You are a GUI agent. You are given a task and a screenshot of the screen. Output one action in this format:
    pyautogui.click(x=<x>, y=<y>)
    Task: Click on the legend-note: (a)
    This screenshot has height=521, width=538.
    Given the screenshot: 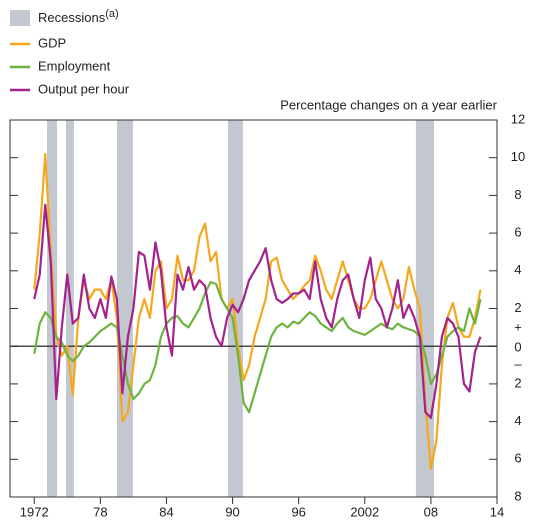 What is the action you would take?
    pyautogui.click(x=111, y=14)
    